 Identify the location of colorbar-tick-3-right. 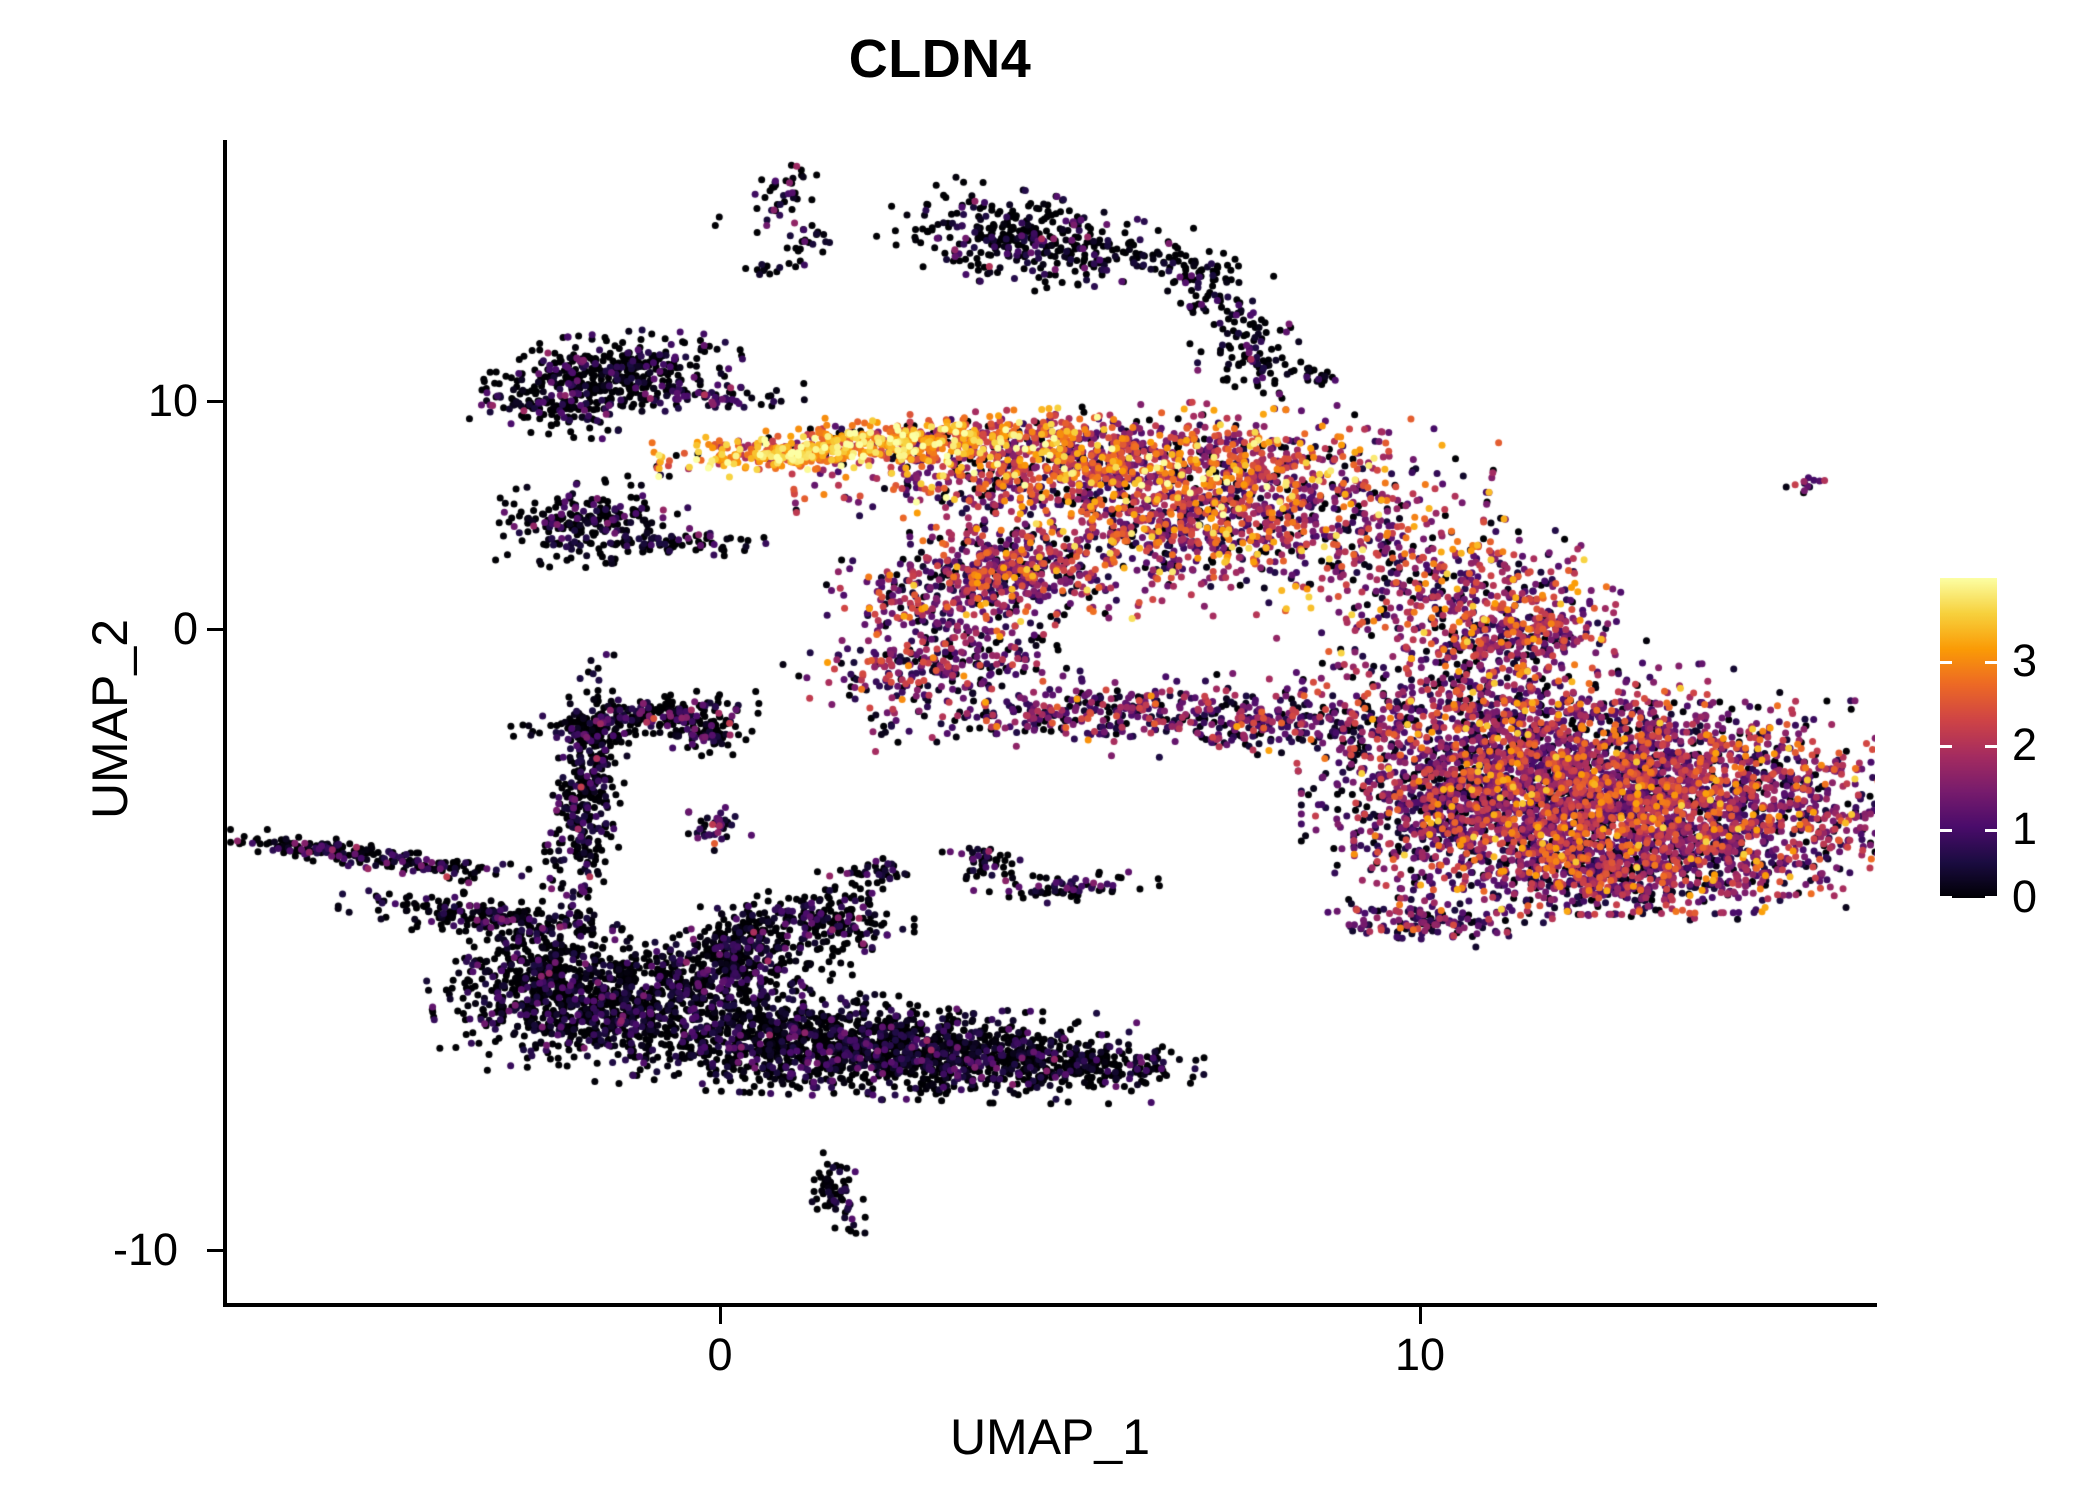
(1991, 662).